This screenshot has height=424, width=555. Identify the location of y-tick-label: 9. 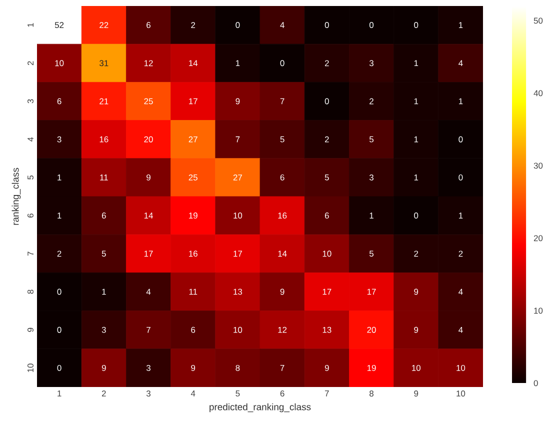
(30, 330).